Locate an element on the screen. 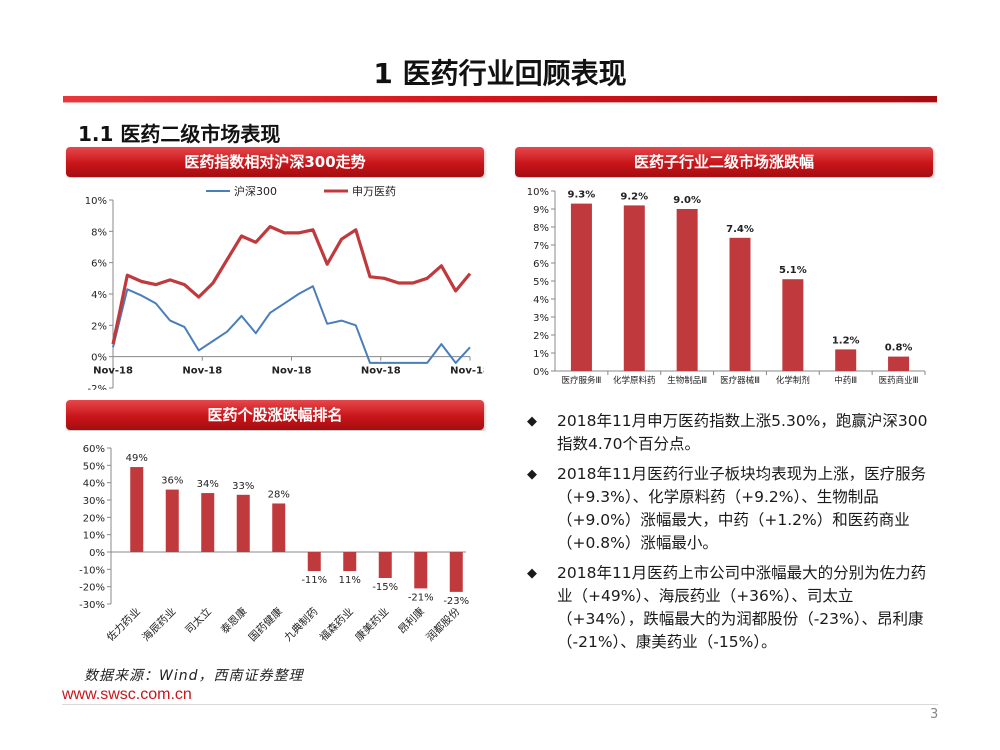 The width and height of the screenshot is (1000, 750). y-tick-label: -30% is located at coordinates (92, 605).